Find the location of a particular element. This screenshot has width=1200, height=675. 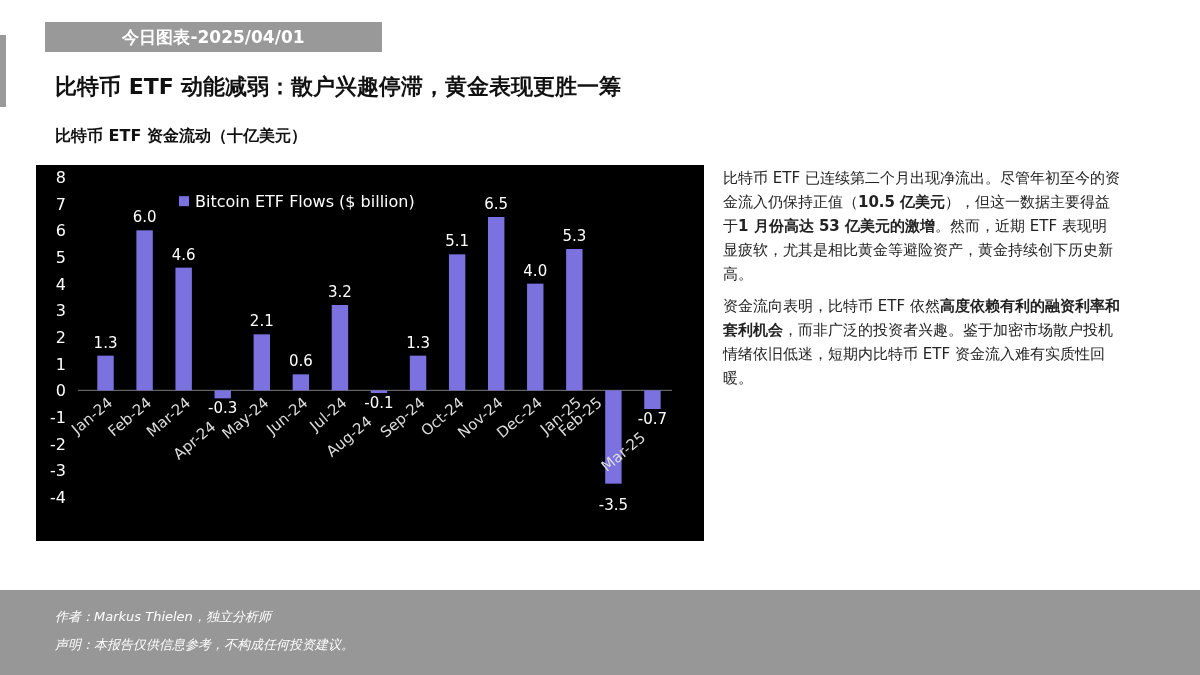

y-tick-label: -2 is located at coordinates (58, 444).